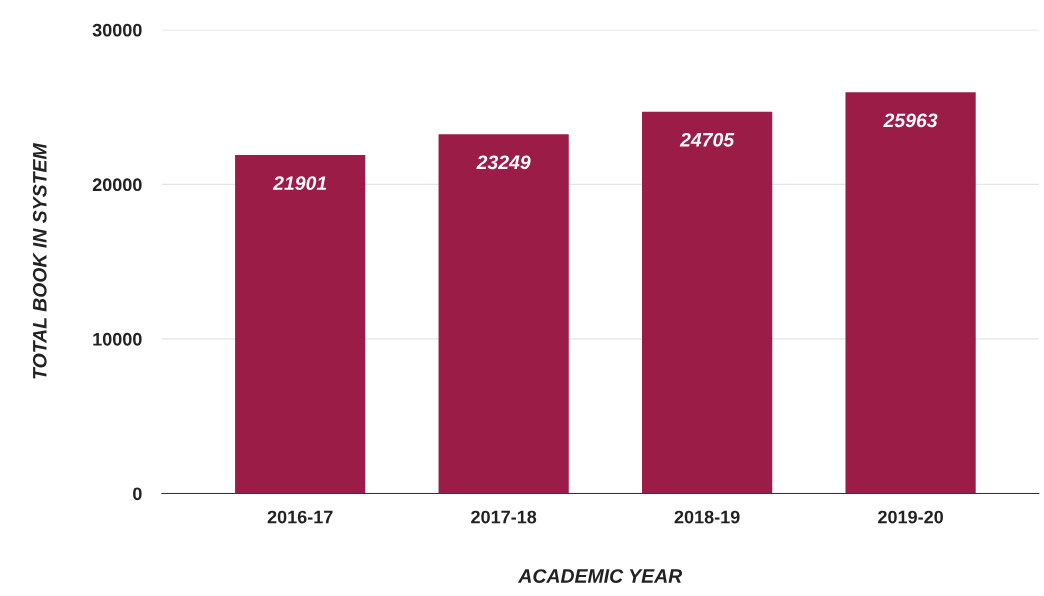  I want to click on x-tick-label: 2019-20, so click(910, 517).